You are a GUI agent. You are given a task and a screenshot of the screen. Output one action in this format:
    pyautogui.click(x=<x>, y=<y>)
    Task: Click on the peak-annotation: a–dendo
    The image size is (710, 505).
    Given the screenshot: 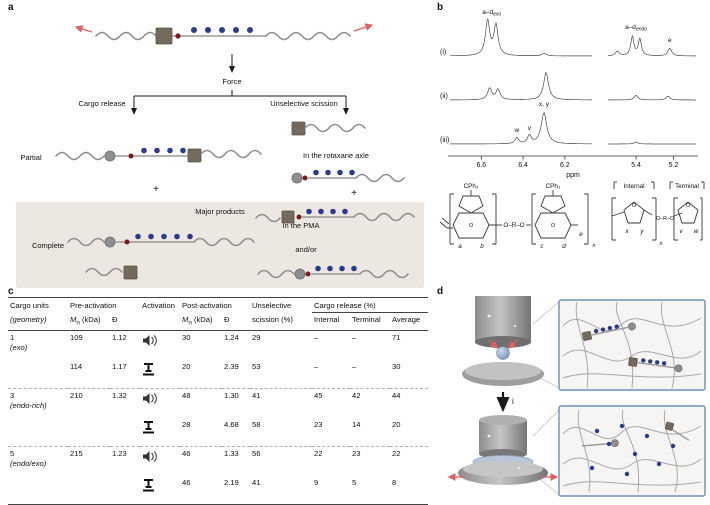 What is the action you would take?
    pyautogui.click(x=636, y=28)
    